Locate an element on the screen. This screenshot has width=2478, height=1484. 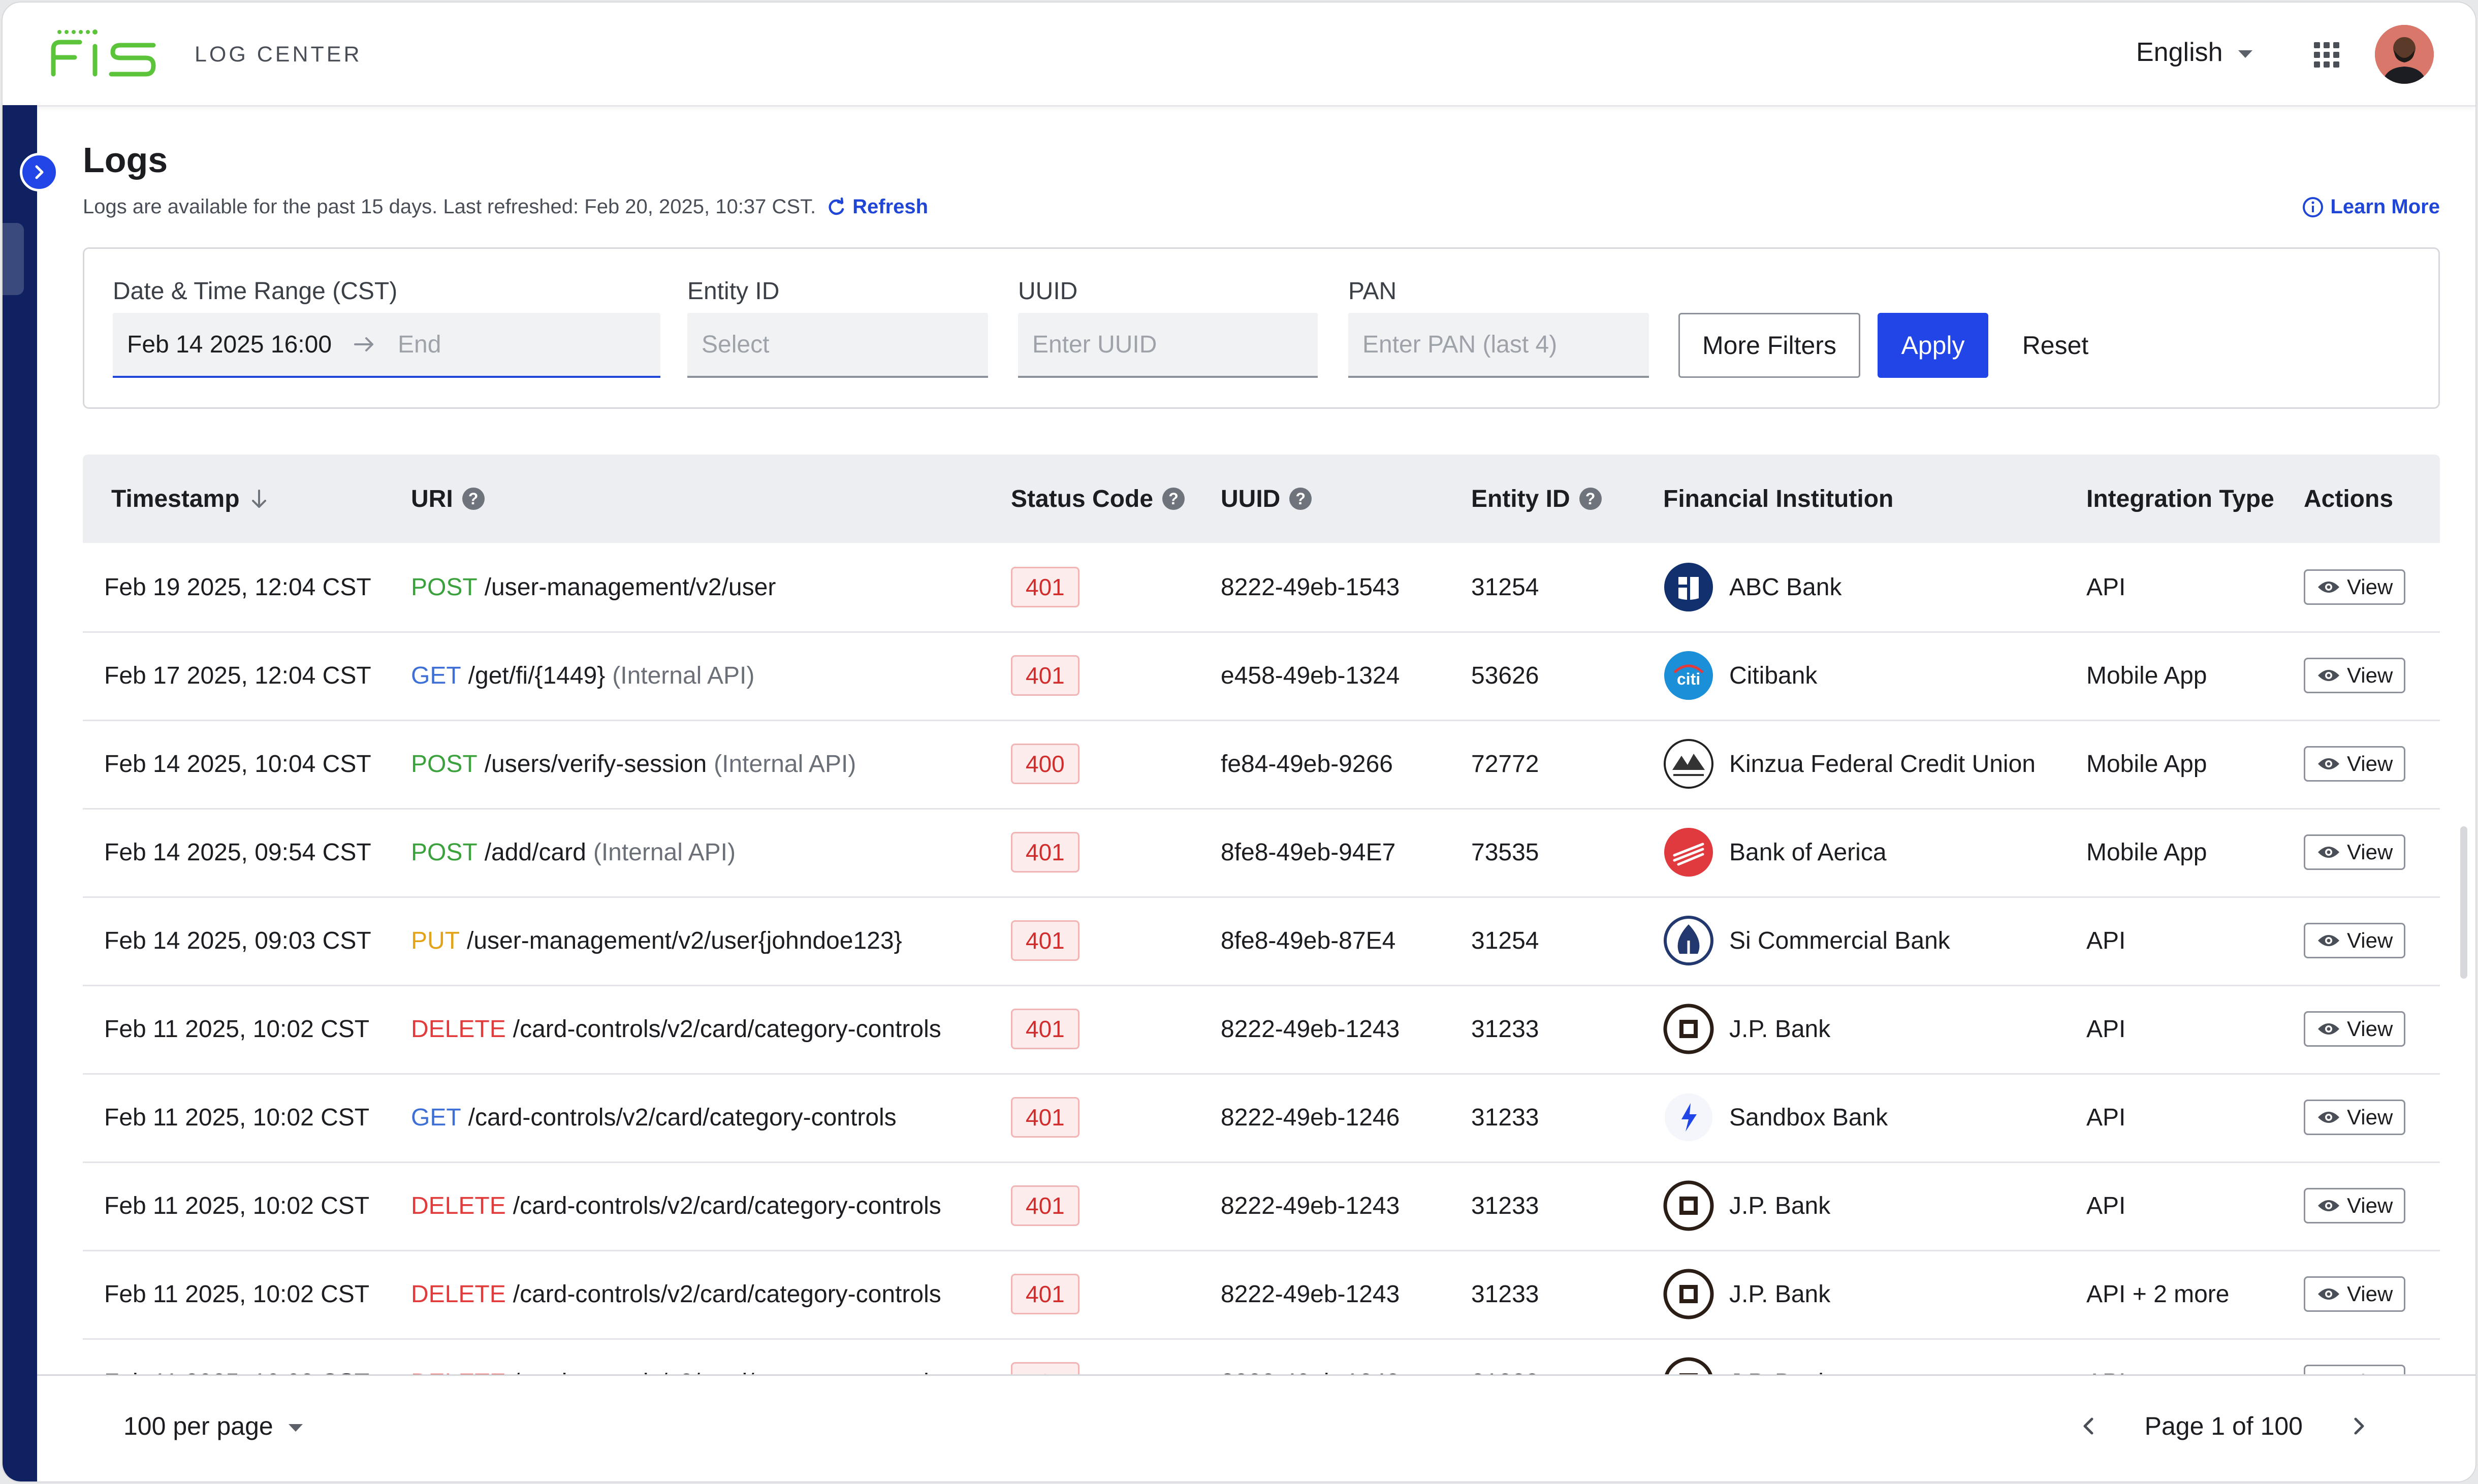
uuid-placeholder: Enter UUID is located at coordinates (1094, 344).